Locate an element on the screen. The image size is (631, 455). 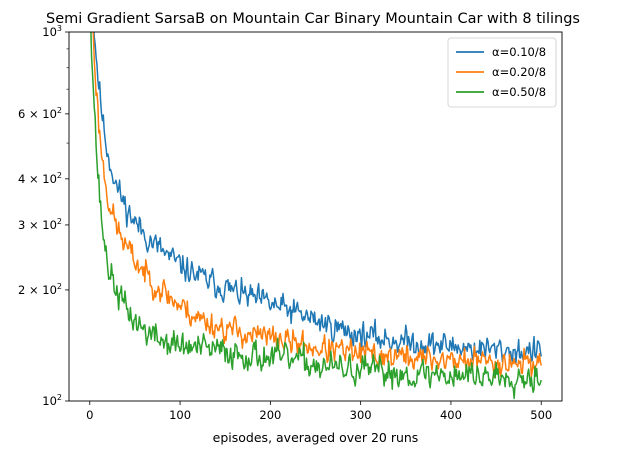
x-tick-label: 200 is located at coordinates (270, 415).